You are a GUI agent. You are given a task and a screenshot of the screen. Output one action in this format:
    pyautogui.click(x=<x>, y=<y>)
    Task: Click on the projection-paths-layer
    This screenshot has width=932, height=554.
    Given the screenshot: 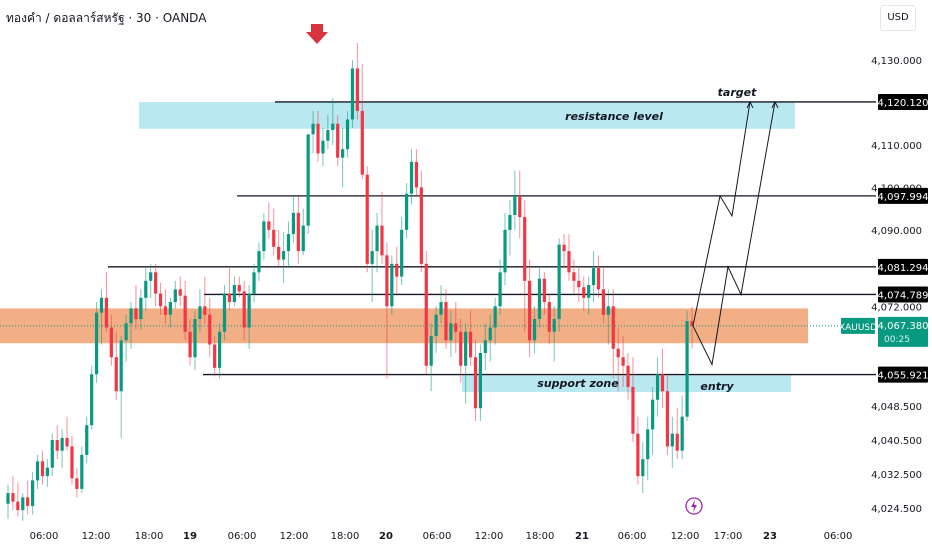 What is the action you would take?
    pyautogui.click(x=735, y=233)
    